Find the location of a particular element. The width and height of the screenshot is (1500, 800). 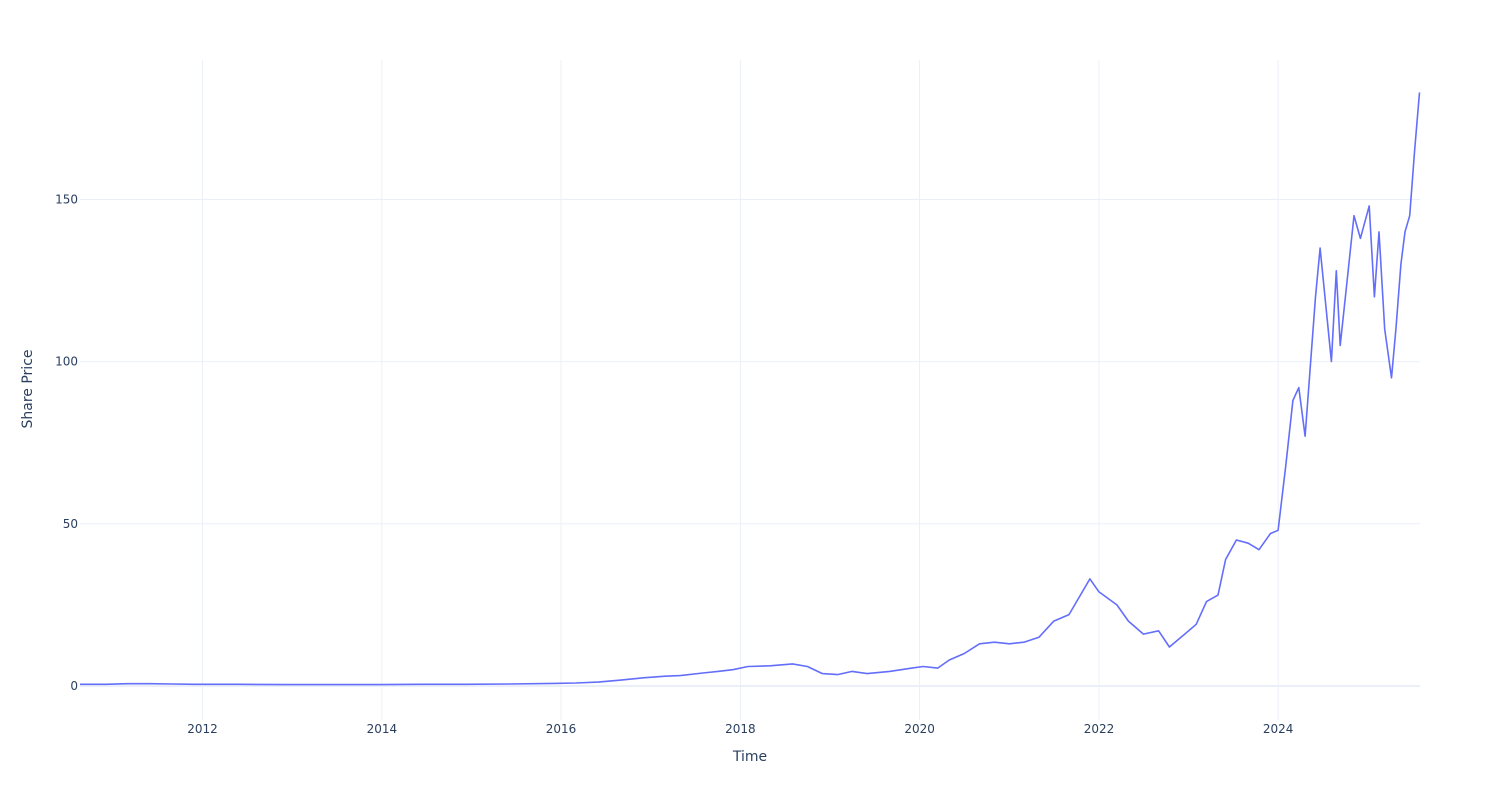

x-tick-label: 2024 is located at coordinates (1278, 729).